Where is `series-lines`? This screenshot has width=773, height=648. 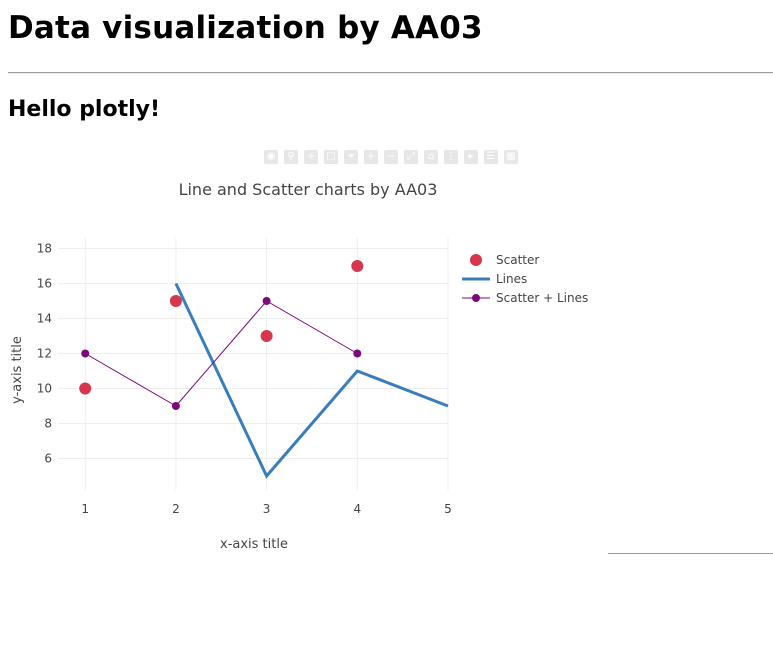
series-lines is located at coordinates (311, 380).